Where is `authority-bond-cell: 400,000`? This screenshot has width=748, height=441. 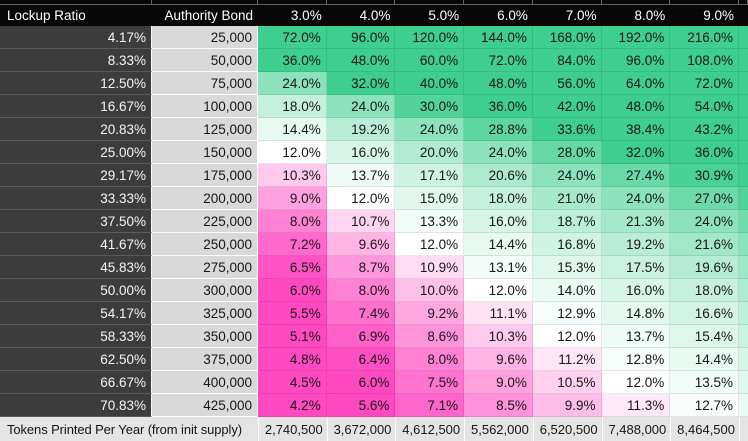
authority-bond-cell: 400,000 is located at coordinates (205, 382).